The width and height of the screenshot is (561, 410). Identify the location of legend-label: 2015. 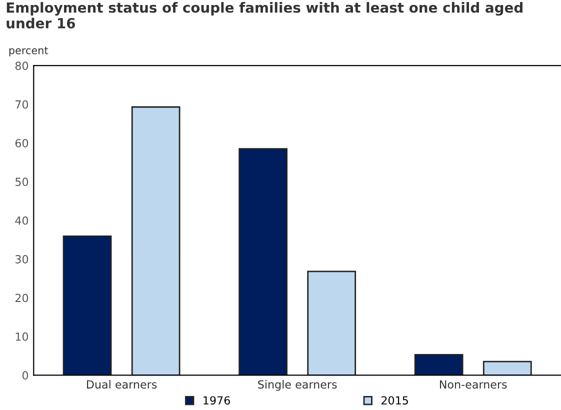
(394, 400).